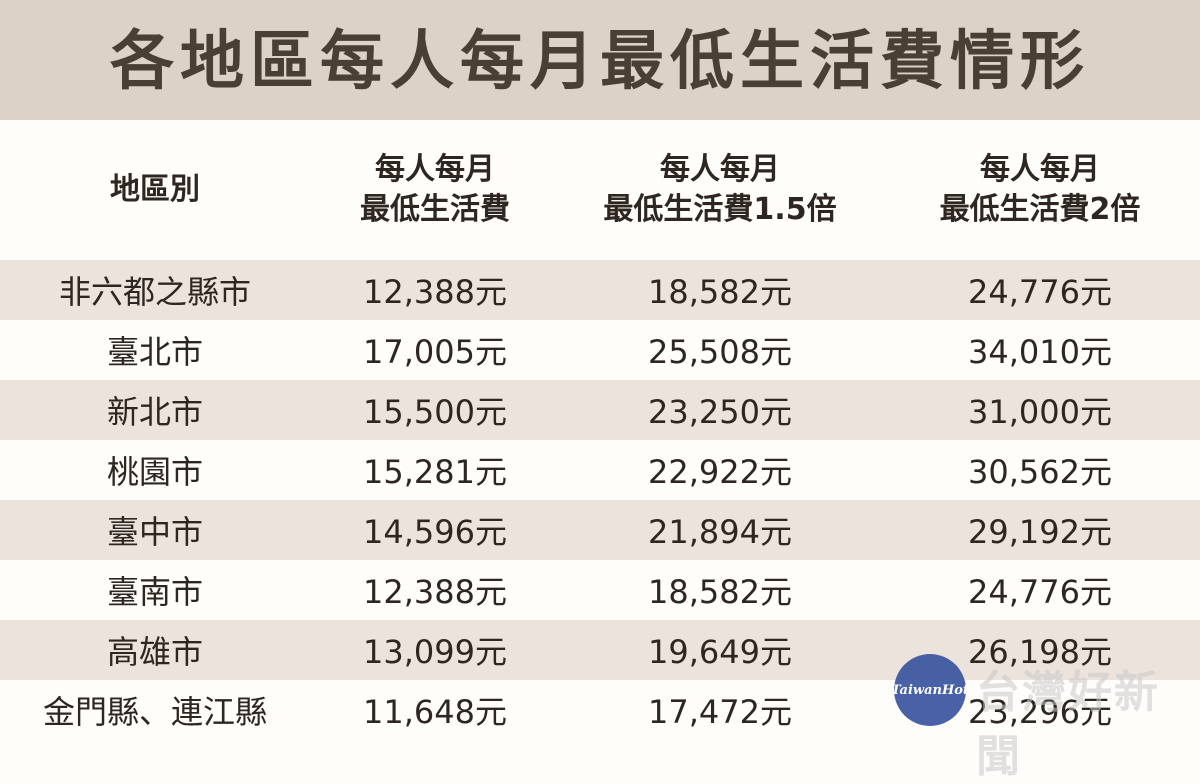 The image size is (1200, 784). I want to click on table-row: 高雄市 13,099元 19,649元 26,198元, so click(600, 650).